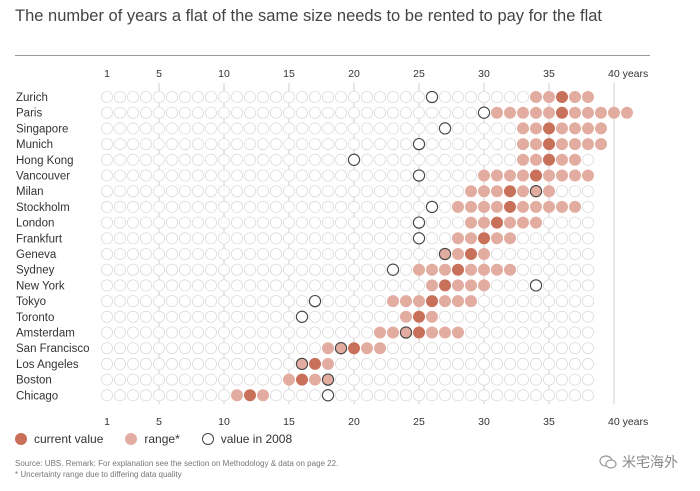 The height and width of the screenshot is (491, 700). I want to click on chart-row: Sydney, so click(305, 270).